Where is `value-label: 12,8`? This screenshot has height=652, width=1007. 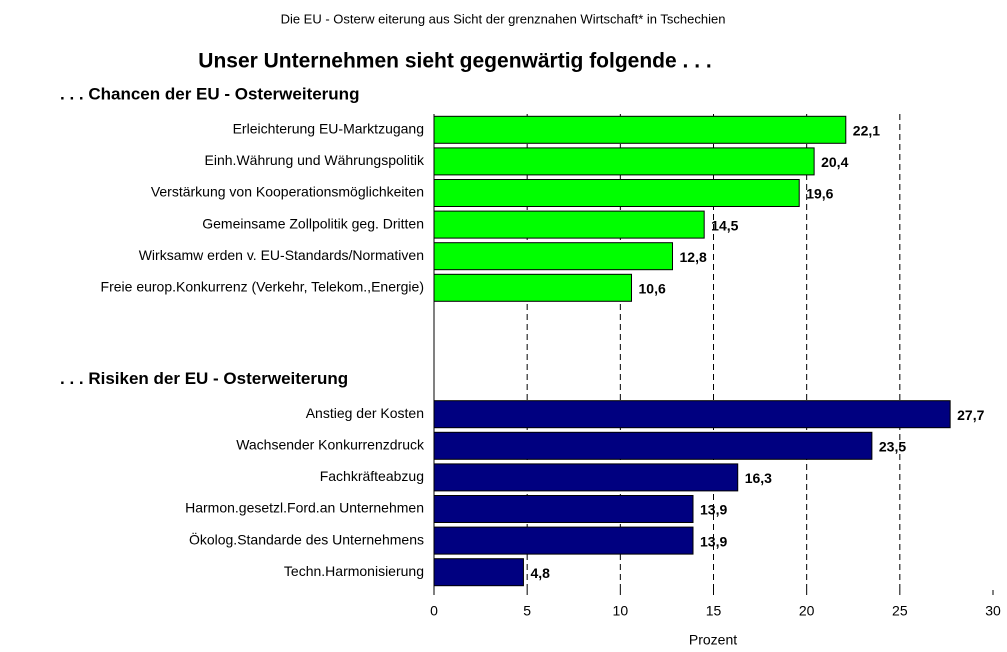
value-label: 12,8 is located at coordinates (693, 257).